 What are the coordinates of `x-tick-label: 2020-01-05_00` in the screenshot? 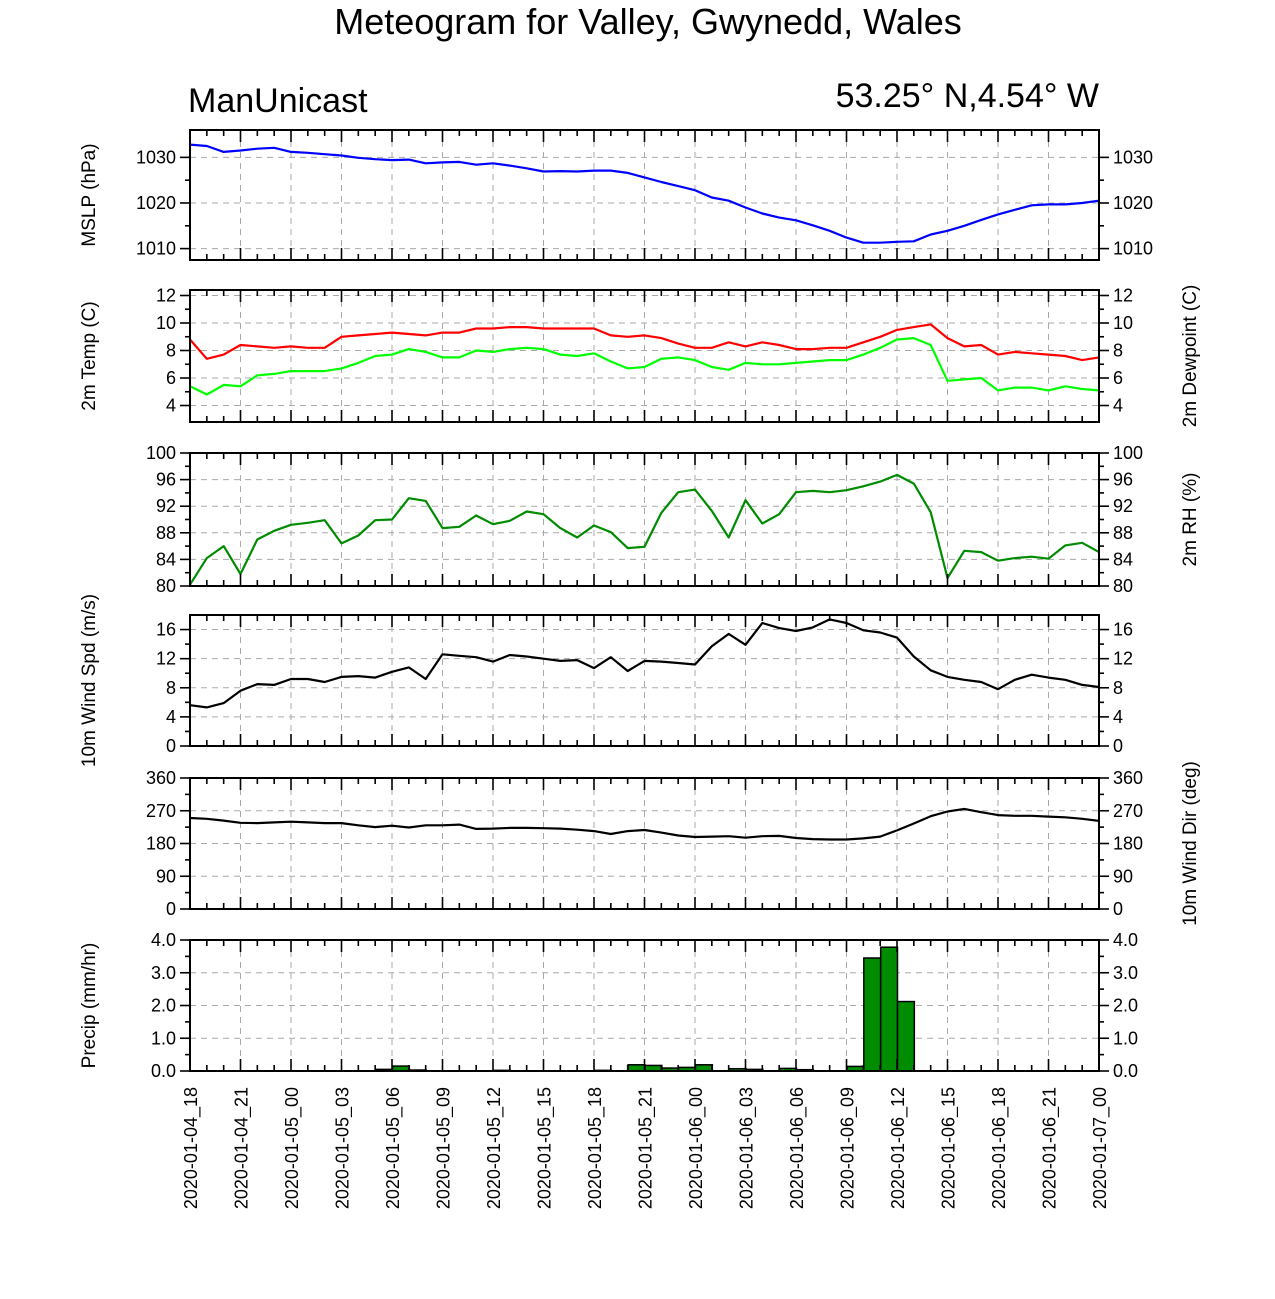 It's located at (292, 1148).